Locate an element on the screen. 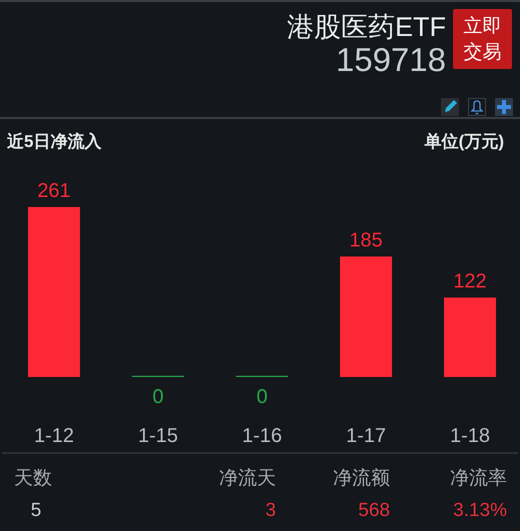 The image size is (520, 531). text: 净流天 is located at coordinates (247, 478).